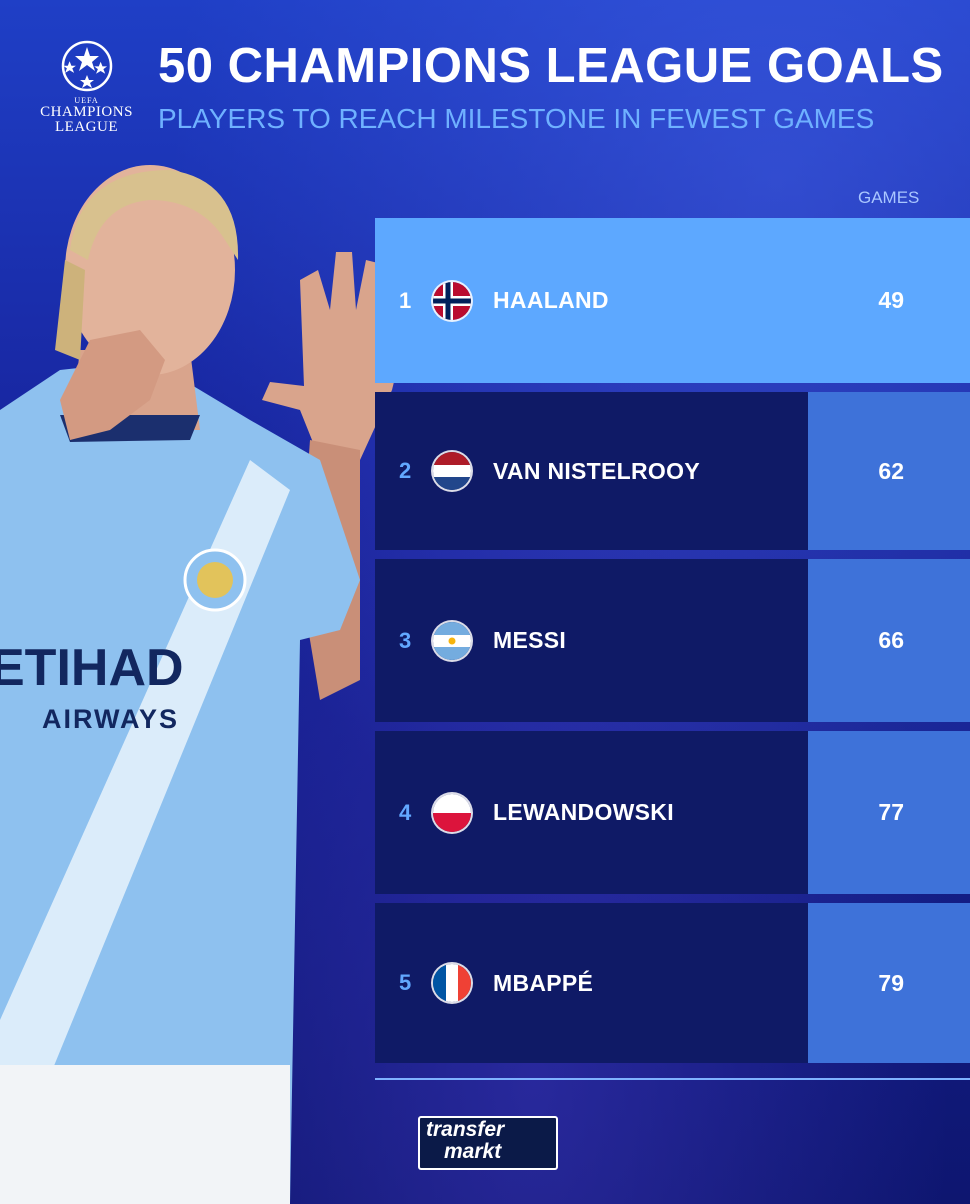  Describe the element at coordinates (405, 982) in the screenshot. I see `rank-number: 5` at that location.